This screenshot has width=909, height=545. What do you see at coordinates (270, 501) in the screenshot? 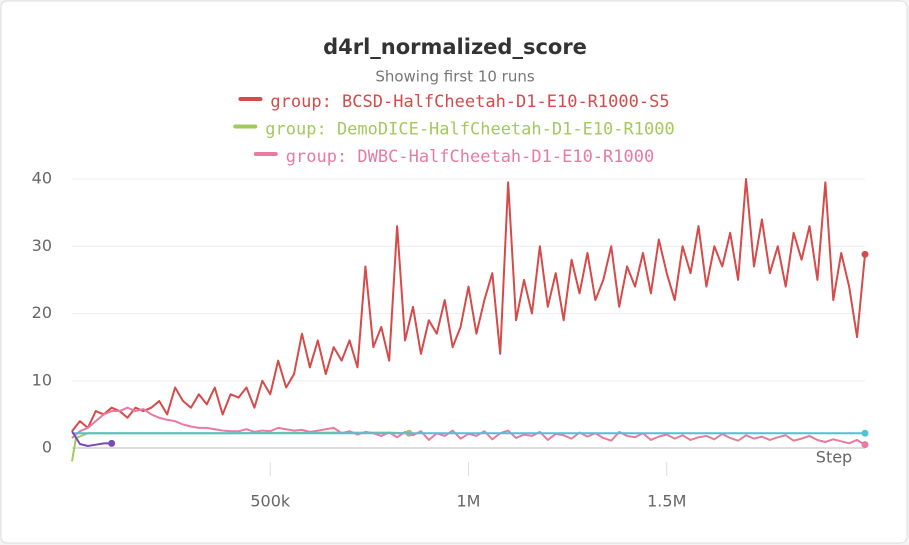
I see `x-tick-label: 500k` at bounding box center [270, 501].